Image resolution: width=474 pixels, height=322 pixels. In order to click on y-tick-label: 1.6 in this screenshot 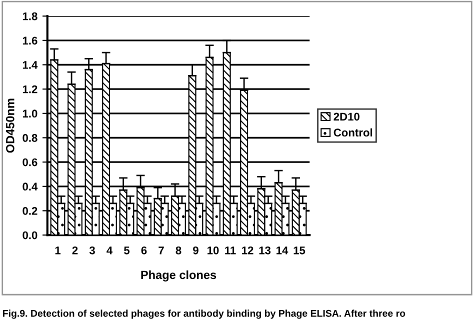, I will do `click(30, 40)`.